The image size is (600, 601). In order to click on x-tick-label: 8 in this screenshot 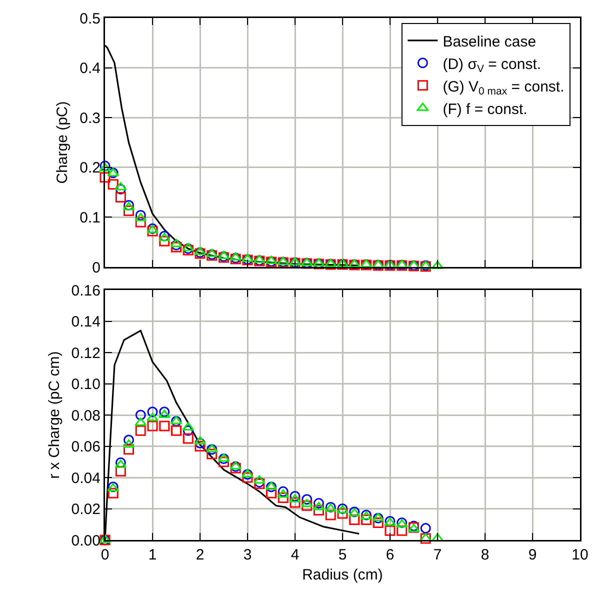, I will do `click(485, 555)`.